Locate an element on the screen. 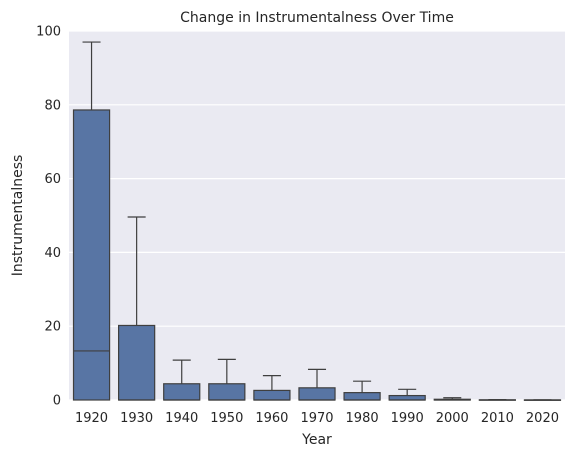 Image resolution: width=575 pixels, height=457 pixels. x-tick-label: 1970 is located at coordinates (316, 418).